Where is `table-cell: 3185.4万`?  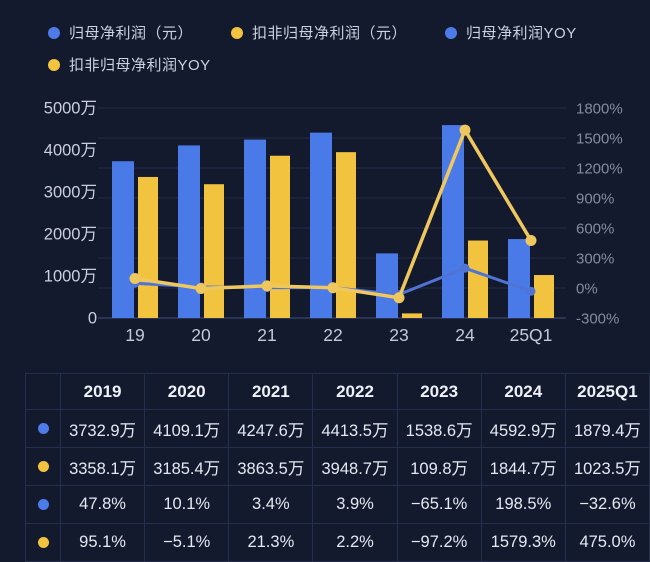 table-cell: 3185.4万 is located at coordinates (187, 466).